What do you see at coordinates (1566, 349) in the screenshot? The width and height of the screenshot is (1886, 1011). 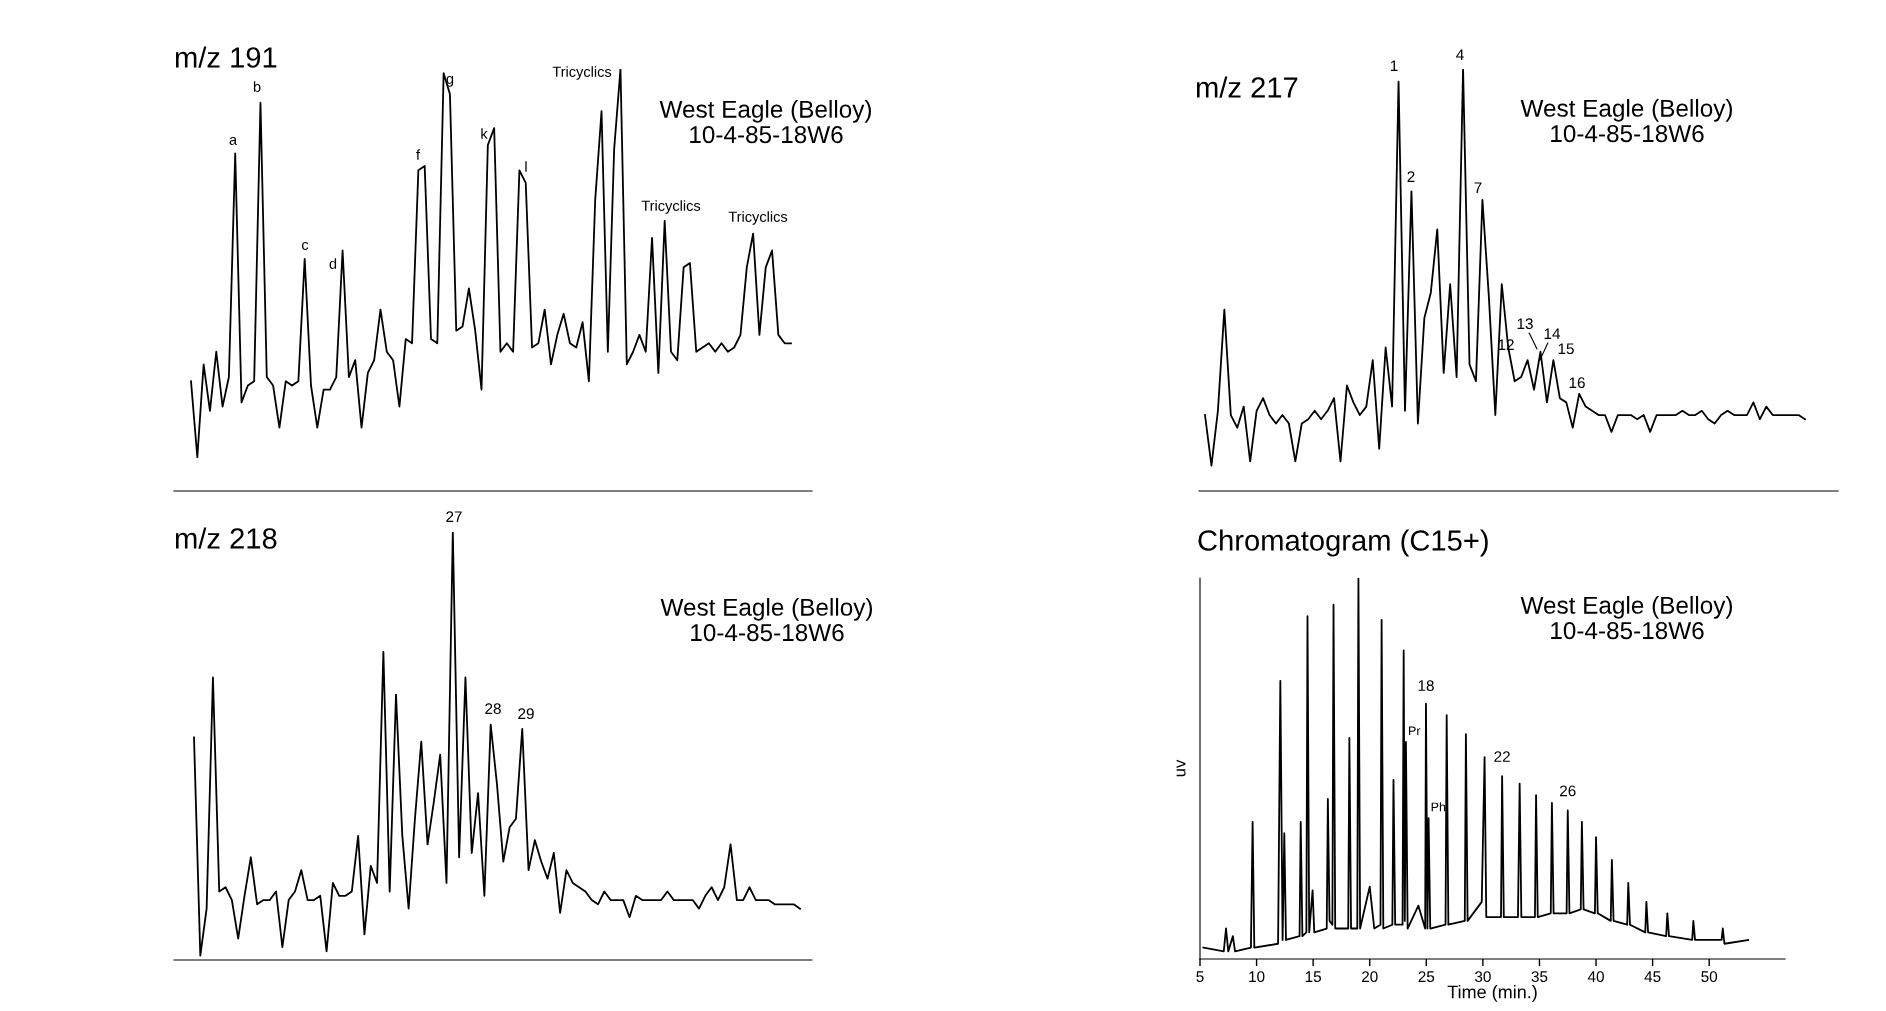 I see `annotation: 15` at bounding box center [1566, 349].